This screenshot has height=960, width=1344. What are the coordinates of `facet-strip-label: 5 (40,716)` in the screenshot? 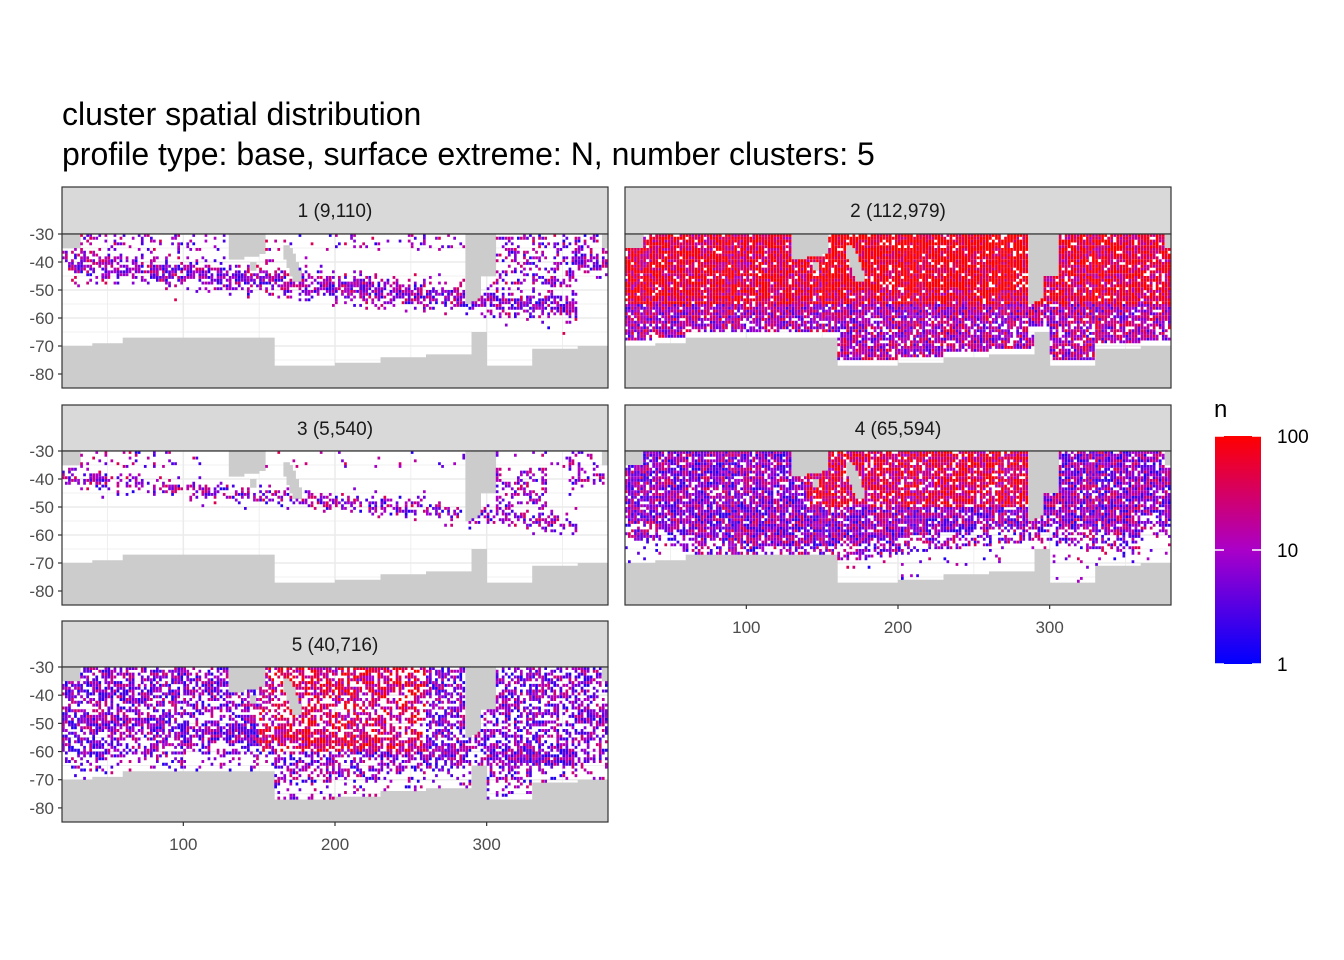 It's located at (335, 645).